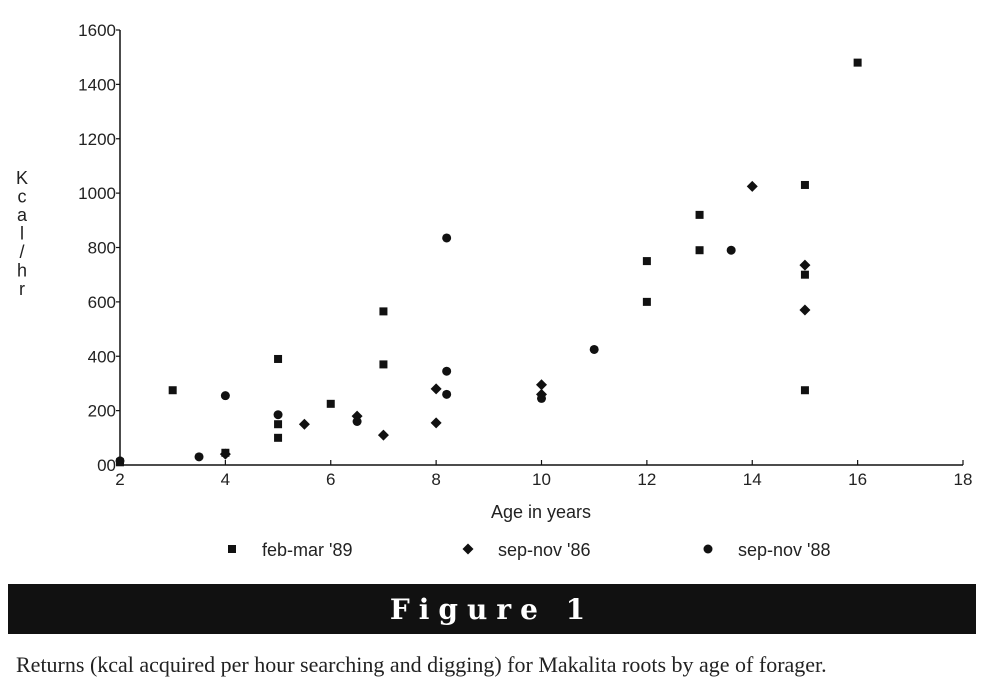 Image resolution: width=991 pixels, height=696 pixels. I want to click on y-tick-label: 800, so click(102, 248).